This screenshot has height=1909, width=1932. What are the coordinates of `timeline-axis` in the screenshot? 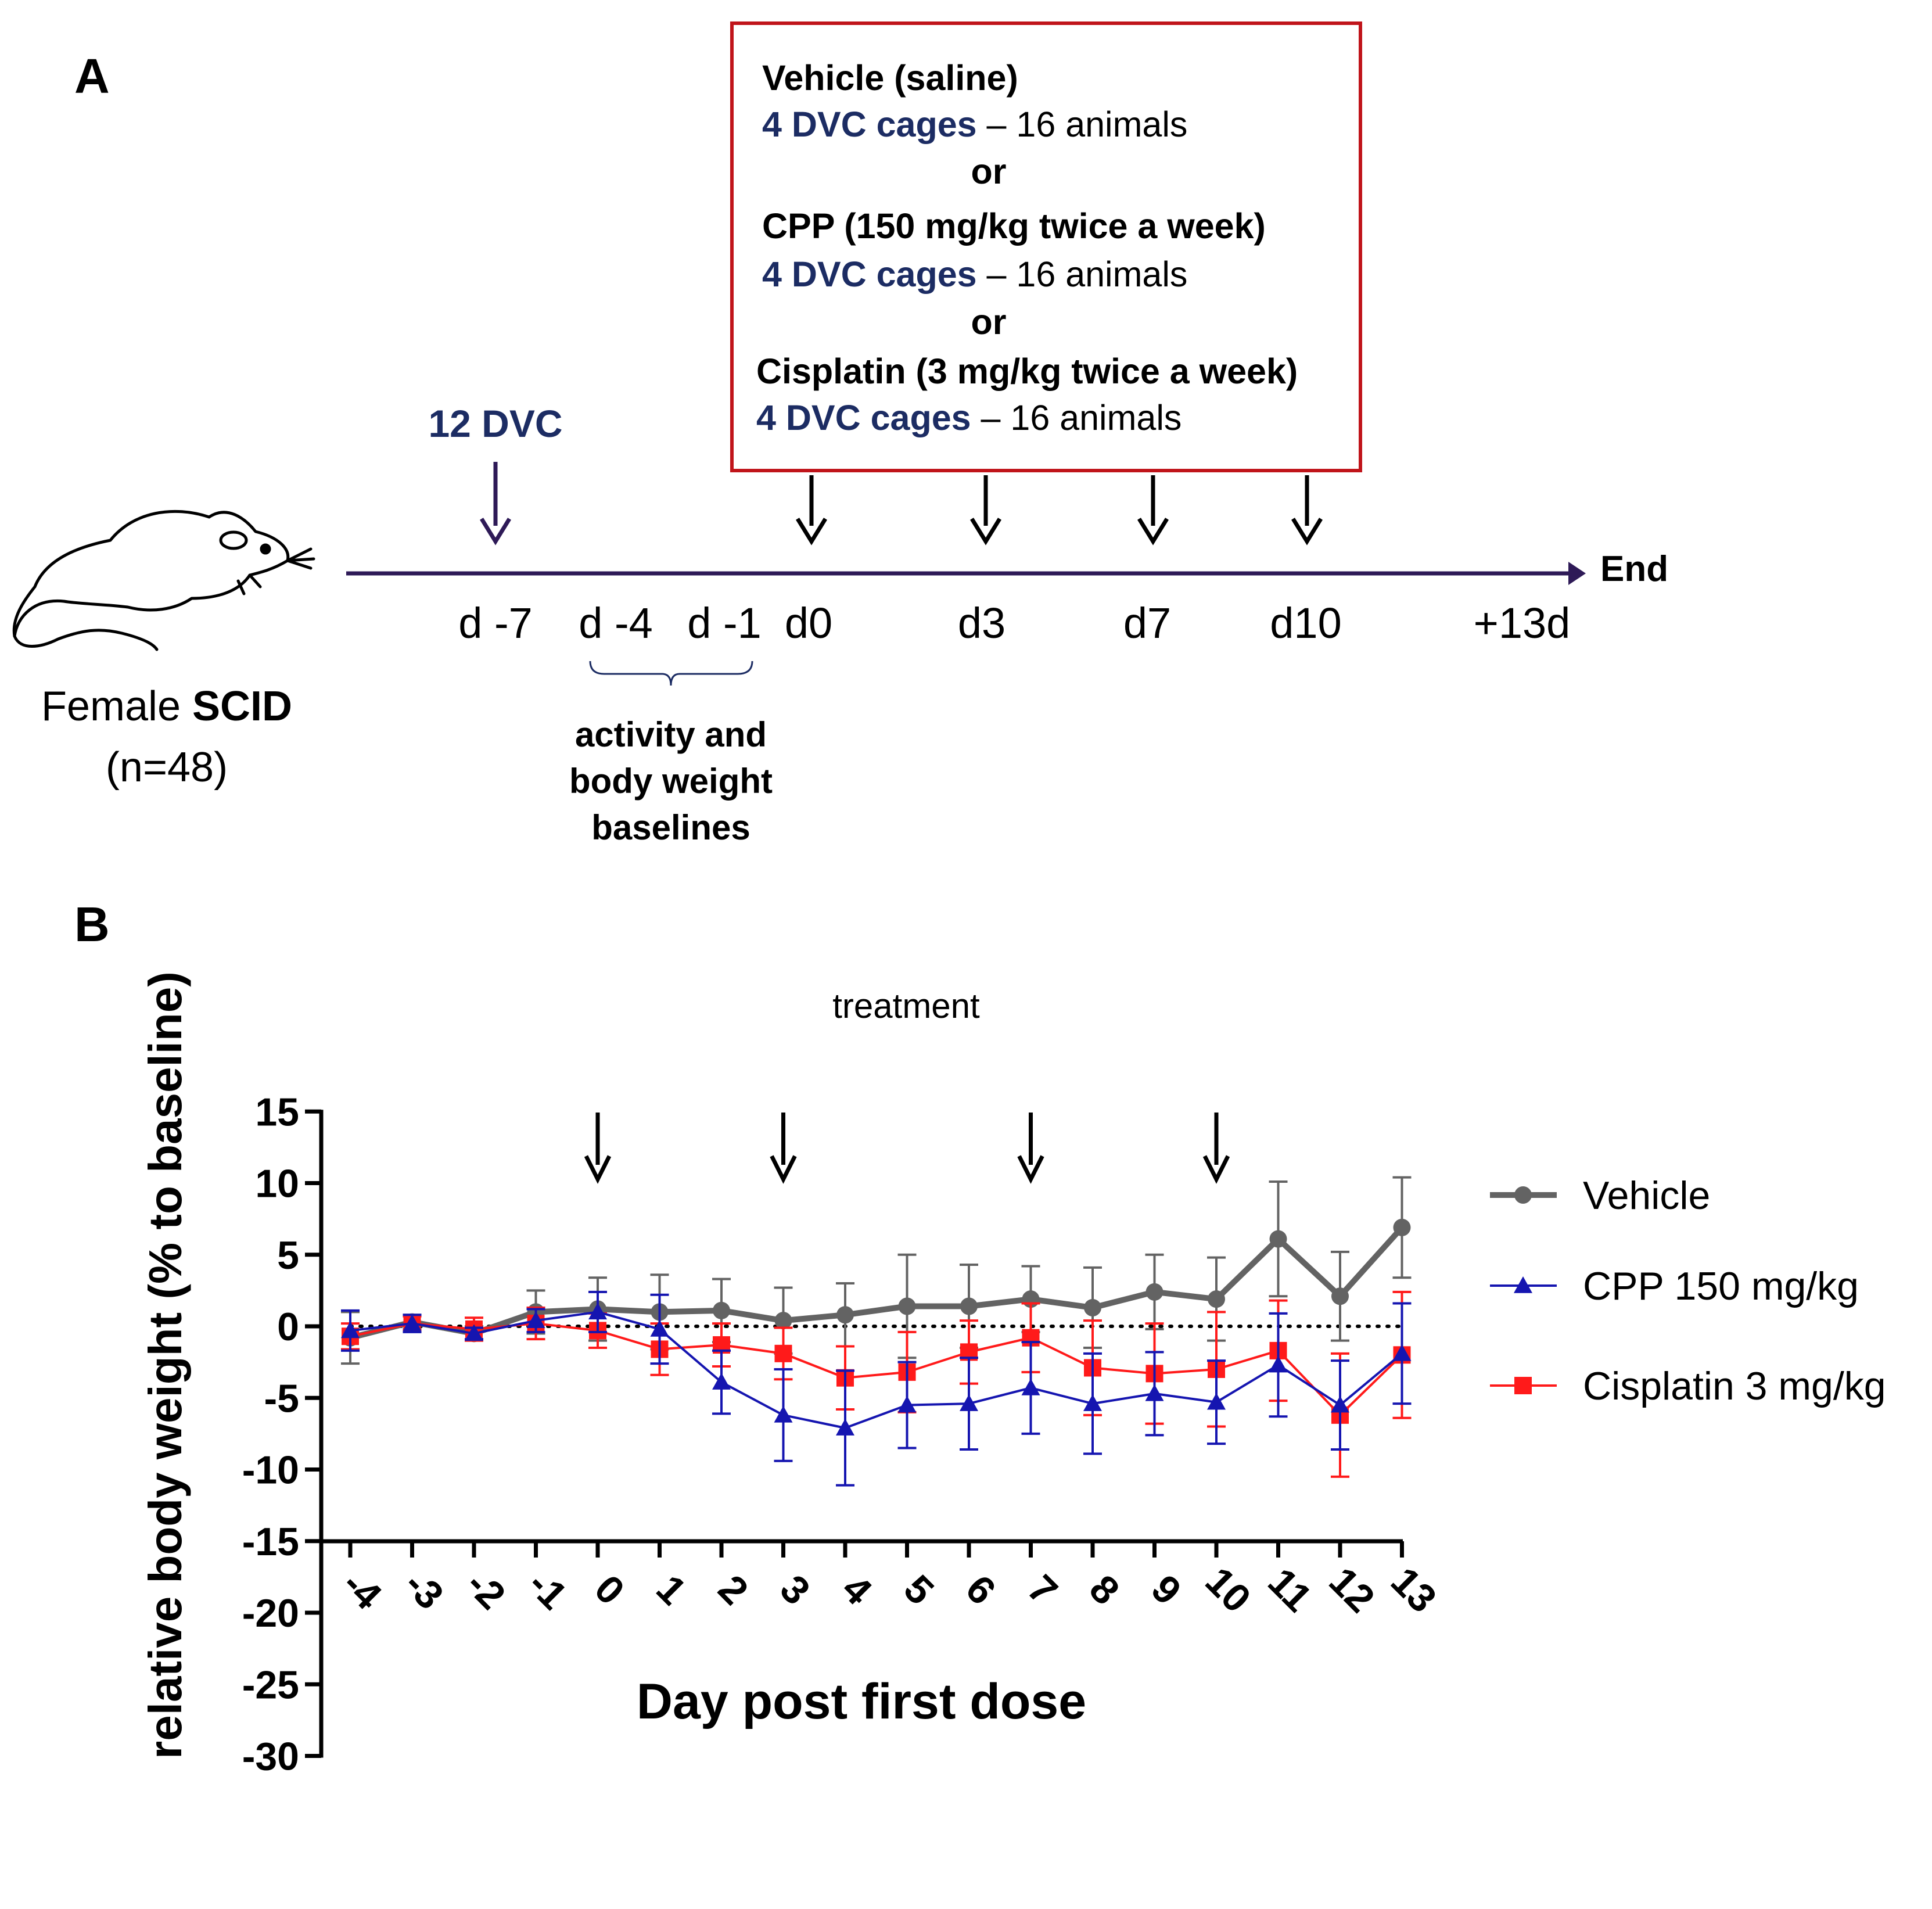 It's located at (966, 573).